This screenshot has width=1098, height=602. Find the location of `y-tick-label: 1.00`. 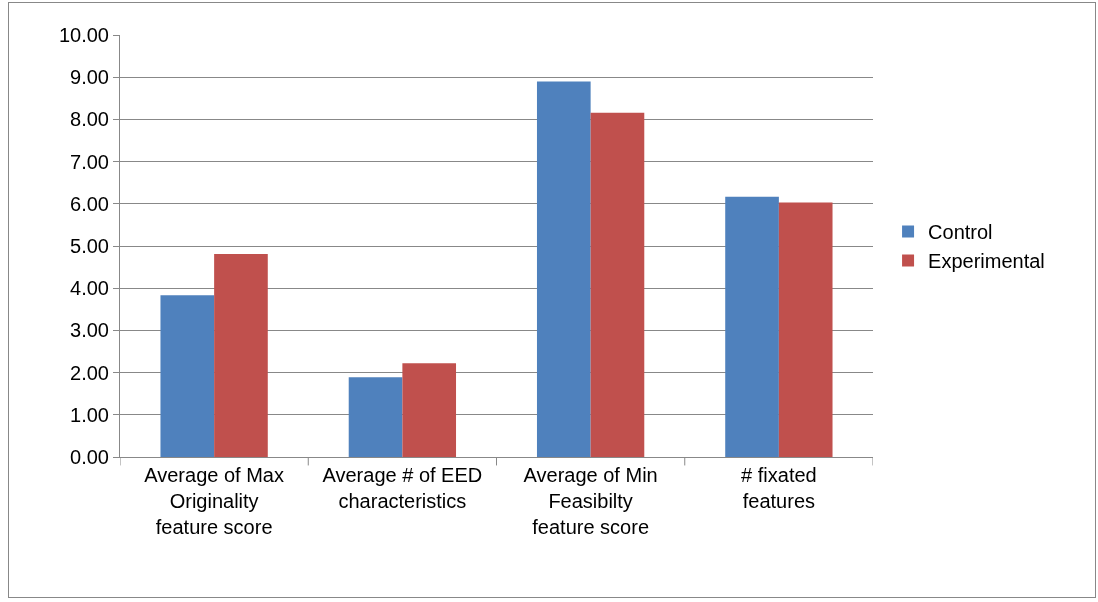

y-tick-label: 1.00 is located at coordinates (89, 414).